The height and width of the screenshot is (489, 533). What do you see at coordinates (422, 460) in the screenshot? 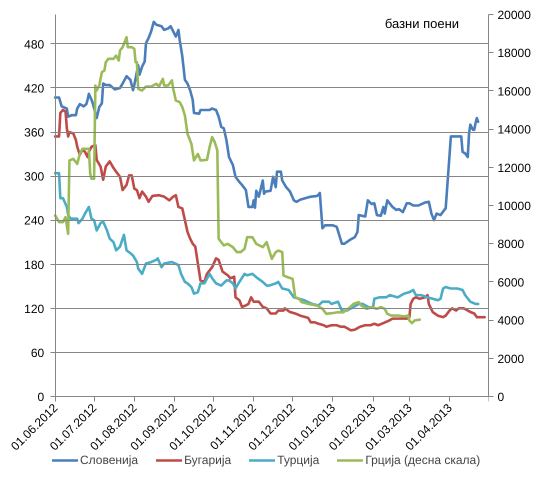
I see `legend-label: Грција (десна скала)` at bounding box center [422, 460].